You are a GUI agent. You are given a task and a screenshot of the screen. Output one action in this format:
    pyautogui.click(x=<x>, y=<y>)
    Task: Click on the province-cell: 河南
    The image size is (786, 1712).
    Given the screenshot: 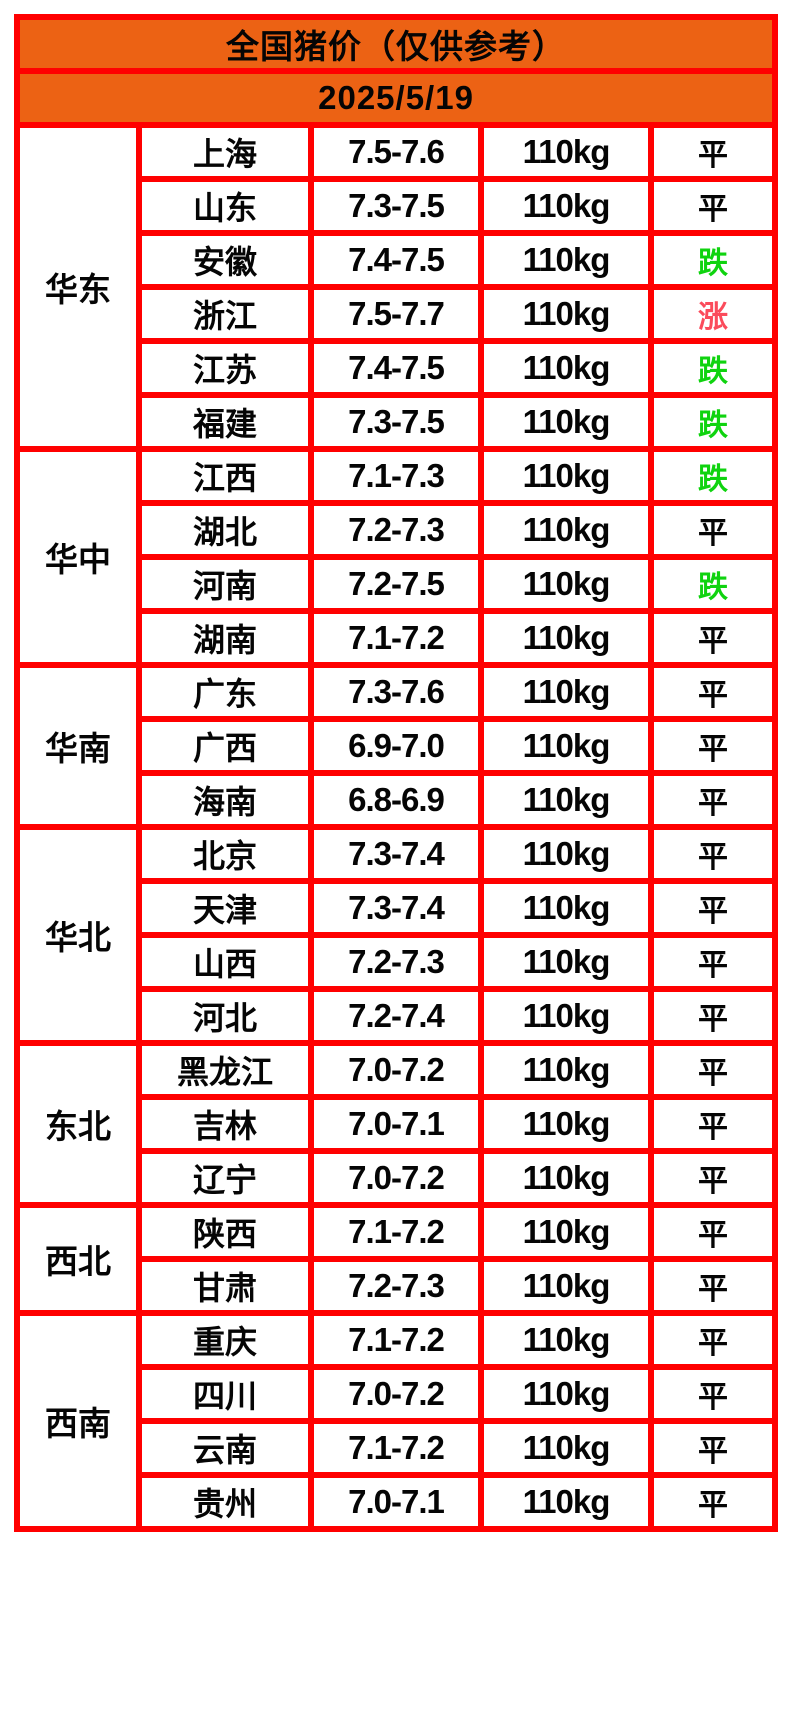 What is the action you would take?
    pyautogui.click(x=225, y=584)
    